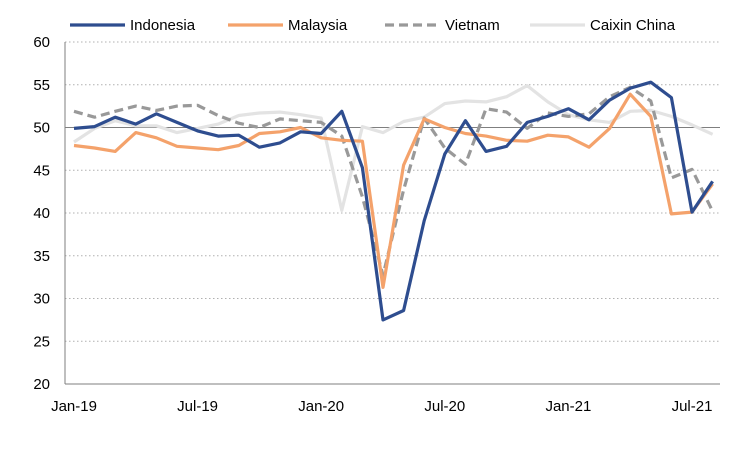 Image resolution: width=750 pixels, height=449 pixels. What do you see at coordinates (41, 341) in the screenshot?
I see `y-tick-label: 25` at bounding box center [41, 341].